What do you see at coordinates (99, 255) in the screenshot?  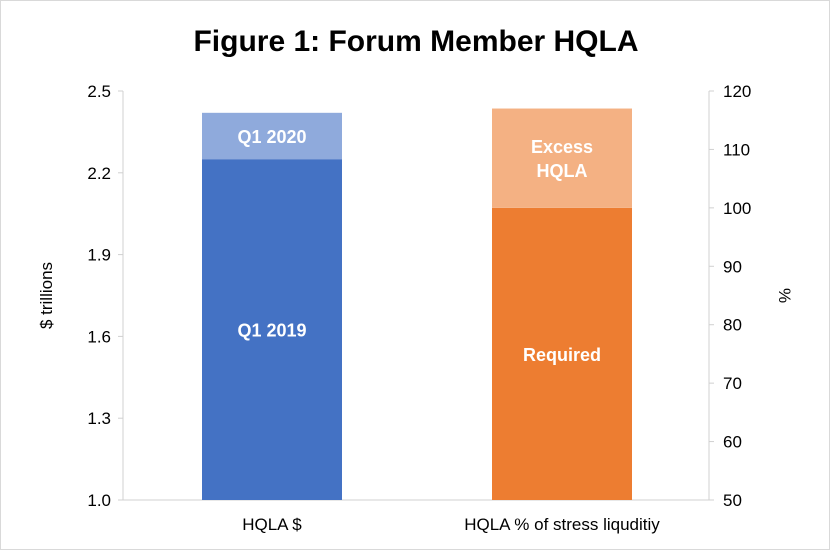 I see `left-tick-label: 1.9` at bounding box center [99, 255].